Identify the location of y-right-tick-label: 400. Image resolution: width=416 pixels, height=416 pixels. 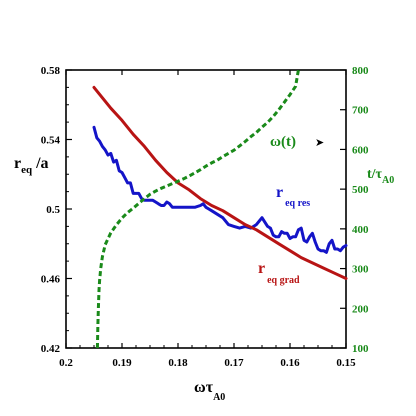
(360, 230).